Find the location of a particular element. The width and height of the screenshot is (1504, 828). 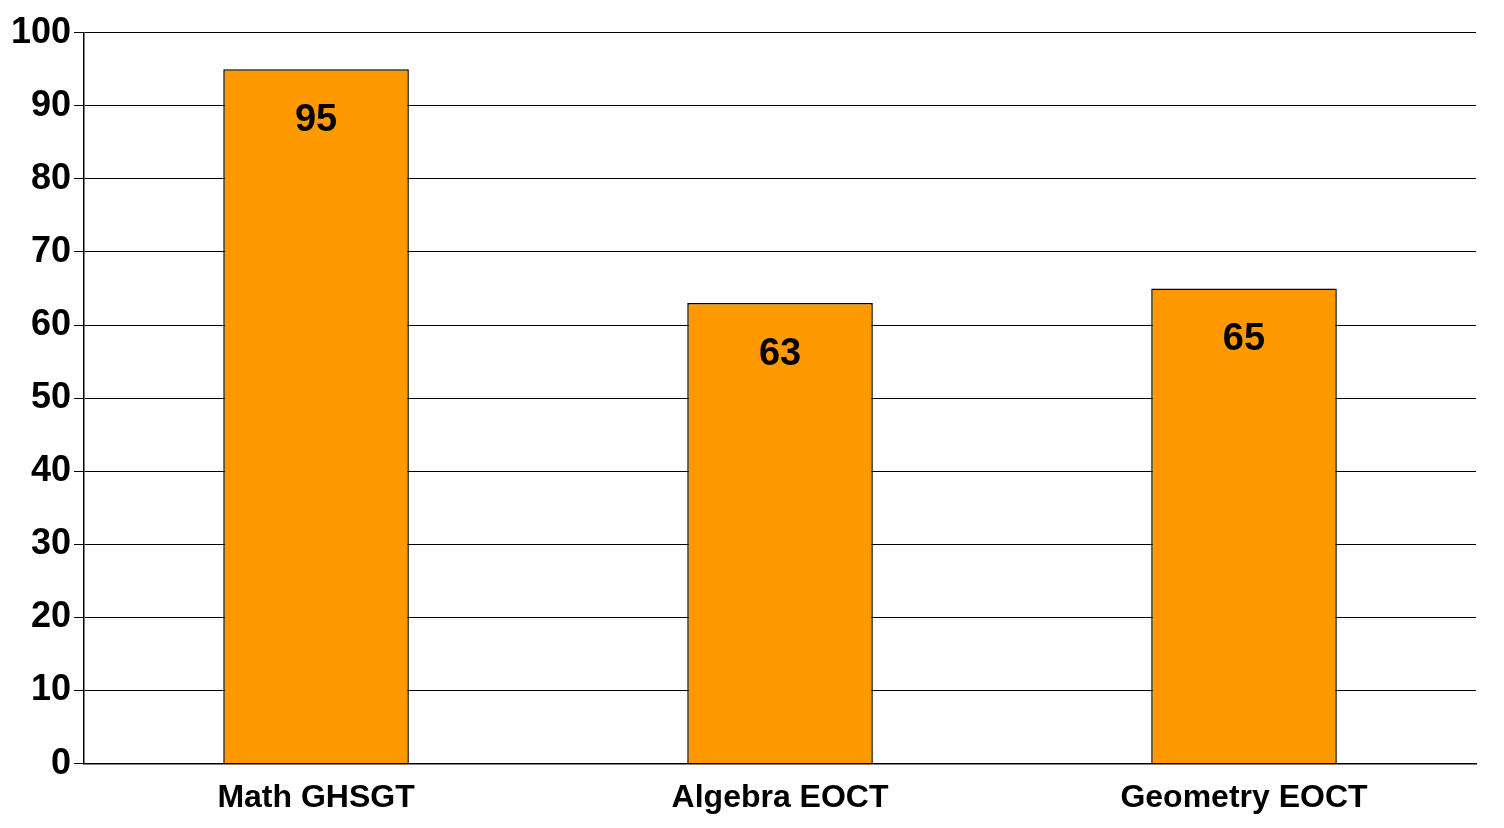

x-tick-label: Algebra EOCT is located at coordinates (780, 795).